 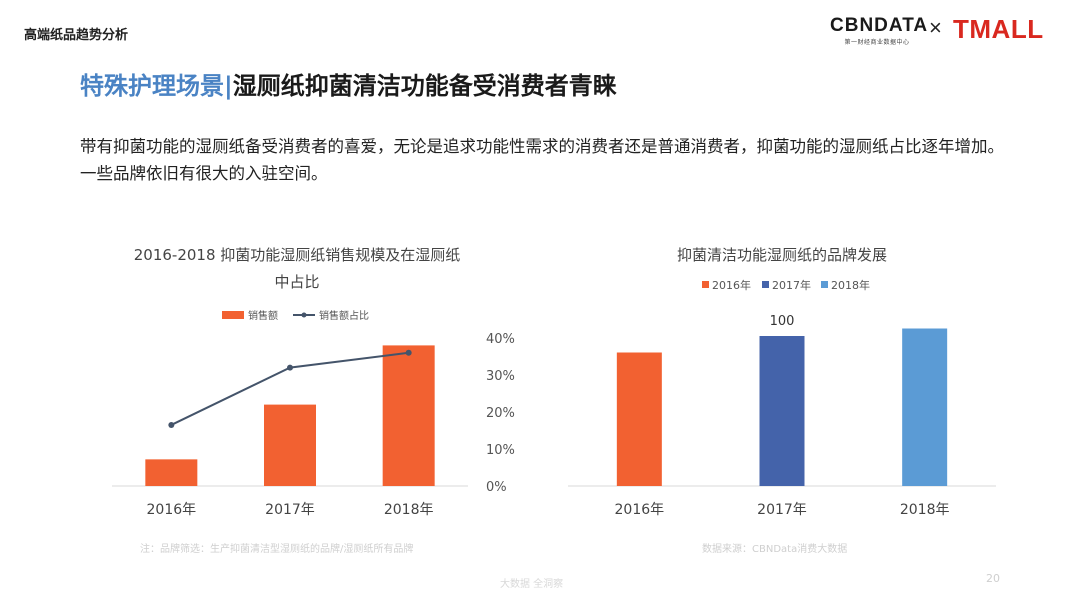 What do you see at coordinates (782, 321) in the screenshot?
I see `brand-bar-data-label: 100` at bounding box center [782, 321].